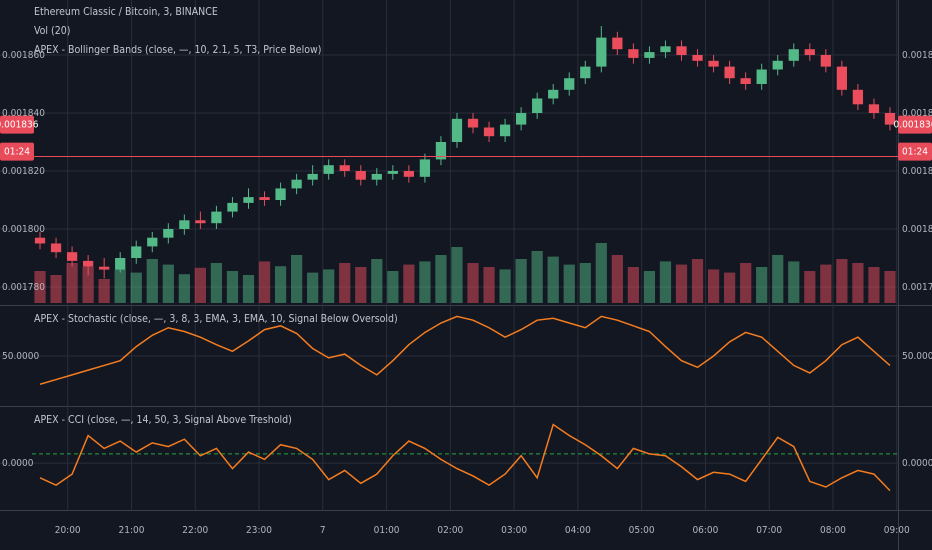  What do you see at coordinates (23, 287) in the screenshot?
I see `y-tick-label-left: 0.001780` at bounding box center [23, 287].